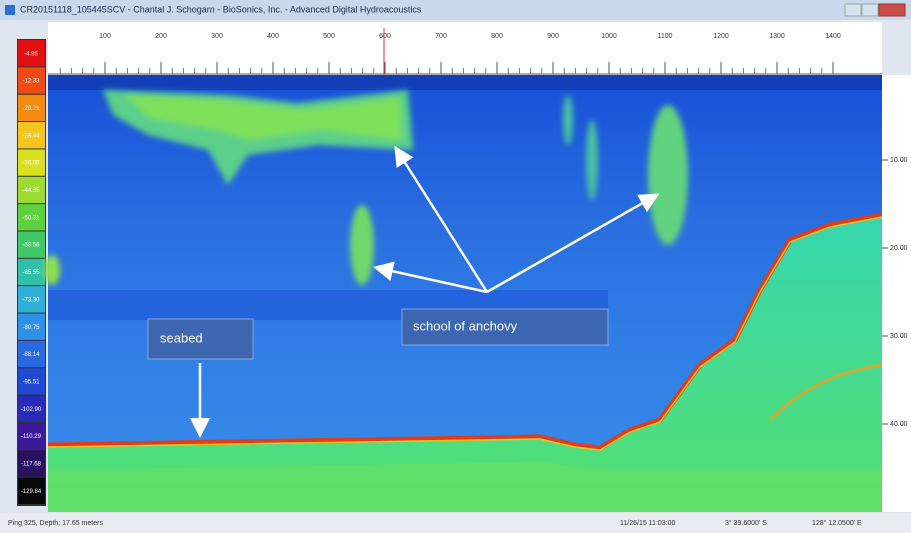 Image resolution: width=911 pixels, height=533 pixels. I want to click on scale-label: -44.85, so click(31, 191).